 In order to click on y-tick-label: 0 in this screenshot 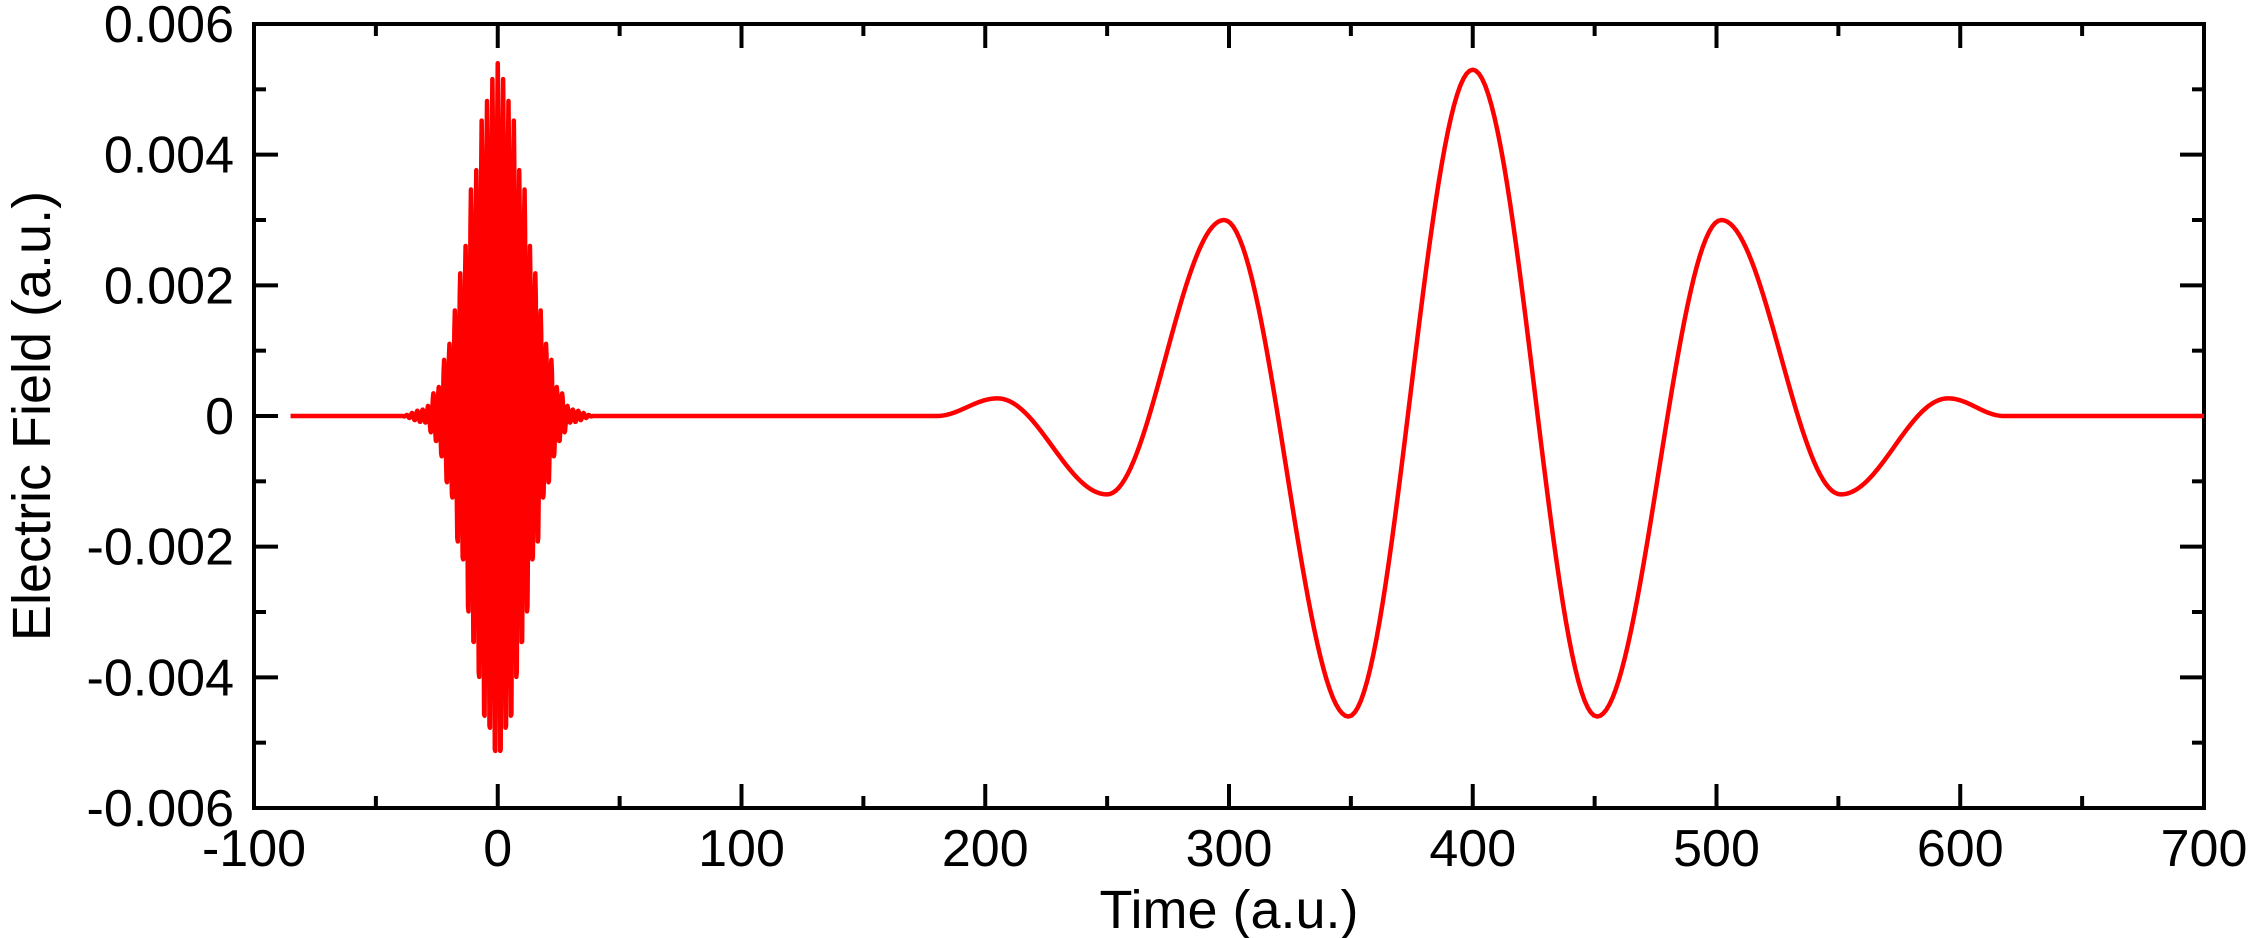, I will do `click(219, 417)`.